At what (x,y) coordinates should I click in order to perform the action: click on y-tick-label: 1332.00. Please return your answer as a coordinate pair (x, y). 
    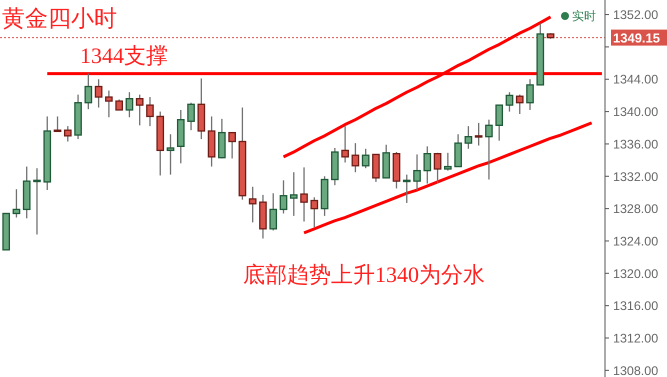
    Looking at the image, I should click on (635, 177).